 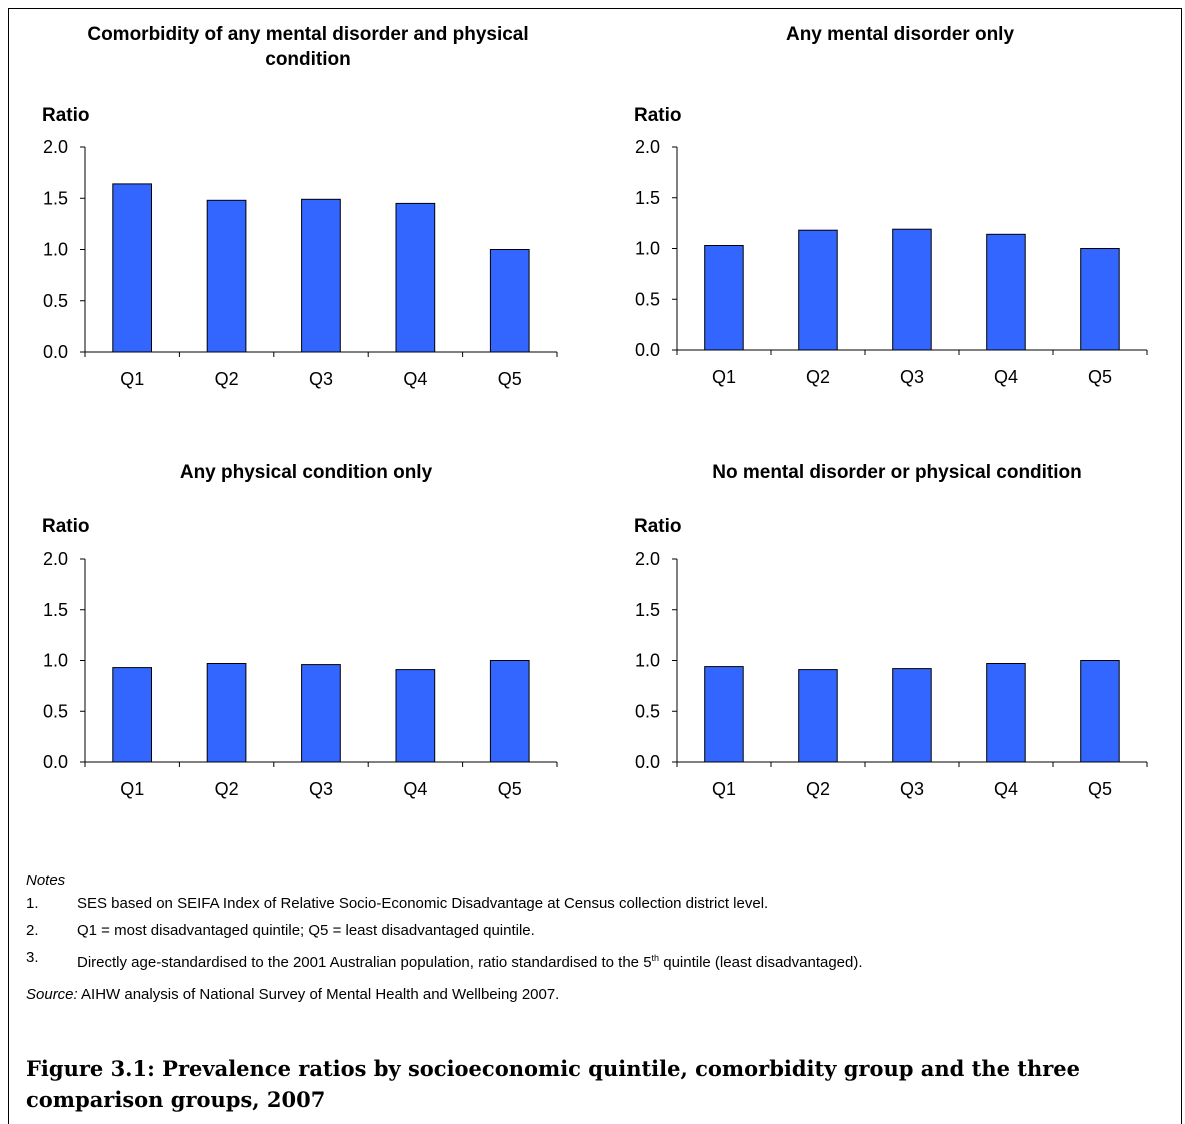 I want to click on panel-title-neither: No mental disorder or physical condition, so click(x=897, y=472).